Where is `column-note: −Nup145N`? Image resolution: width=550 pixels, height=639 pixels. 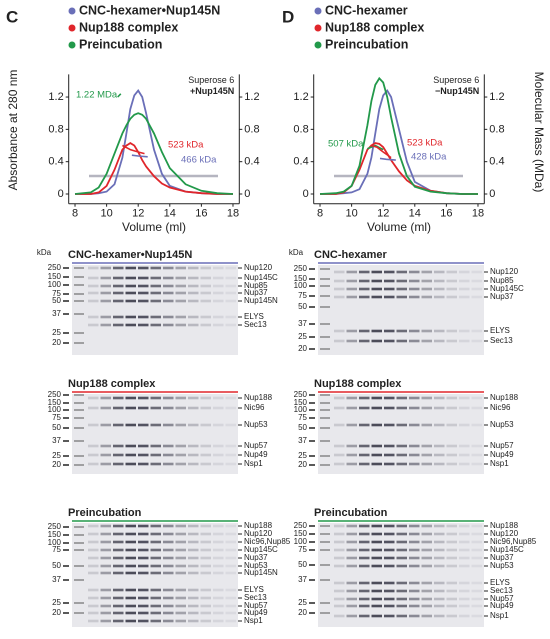 column-note: −Nup145N is located at coordinates (457, 91).